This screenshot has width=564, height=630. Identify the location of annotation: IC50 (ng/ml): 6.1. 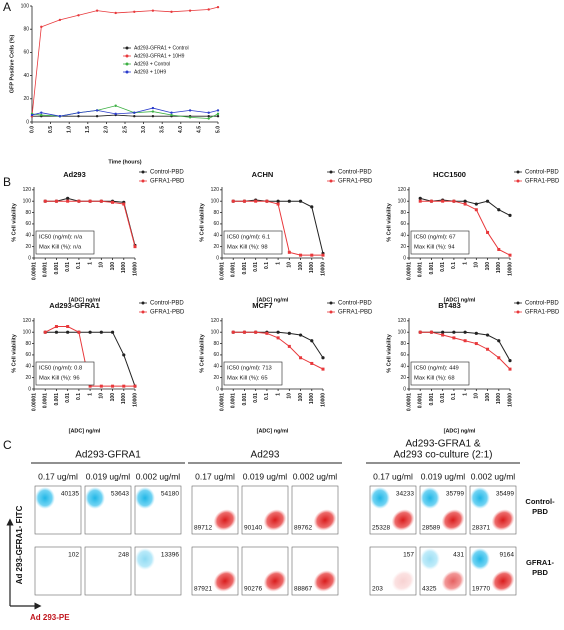
(248, 238).